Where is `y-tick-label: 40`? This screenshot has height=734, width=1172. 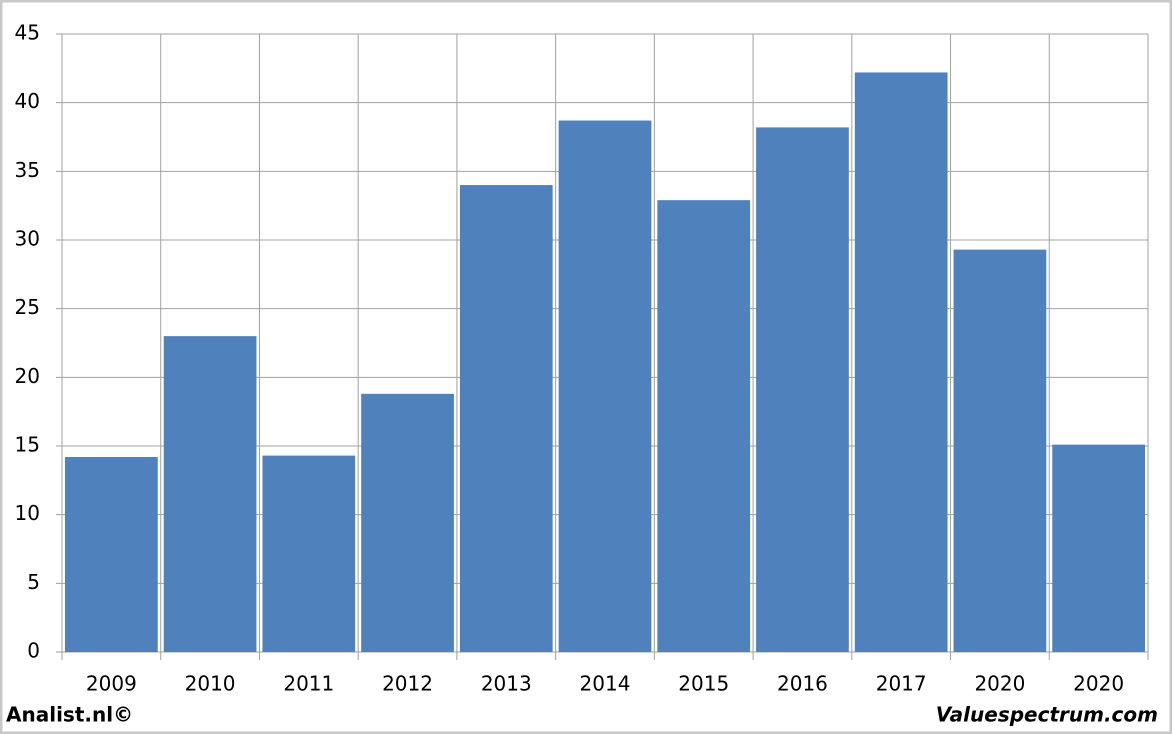
y-tick-label: 40 is located at coordinates (27, 101).